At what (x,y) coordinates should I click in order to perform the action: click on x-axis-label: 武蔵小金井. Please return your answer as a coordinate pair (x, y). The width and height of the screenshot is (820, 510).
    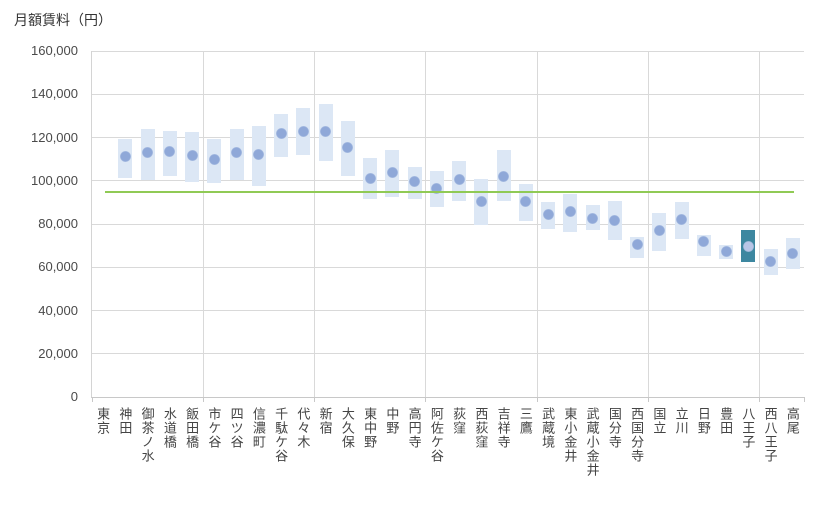
    Looking at the image, I should click on (592, 442).